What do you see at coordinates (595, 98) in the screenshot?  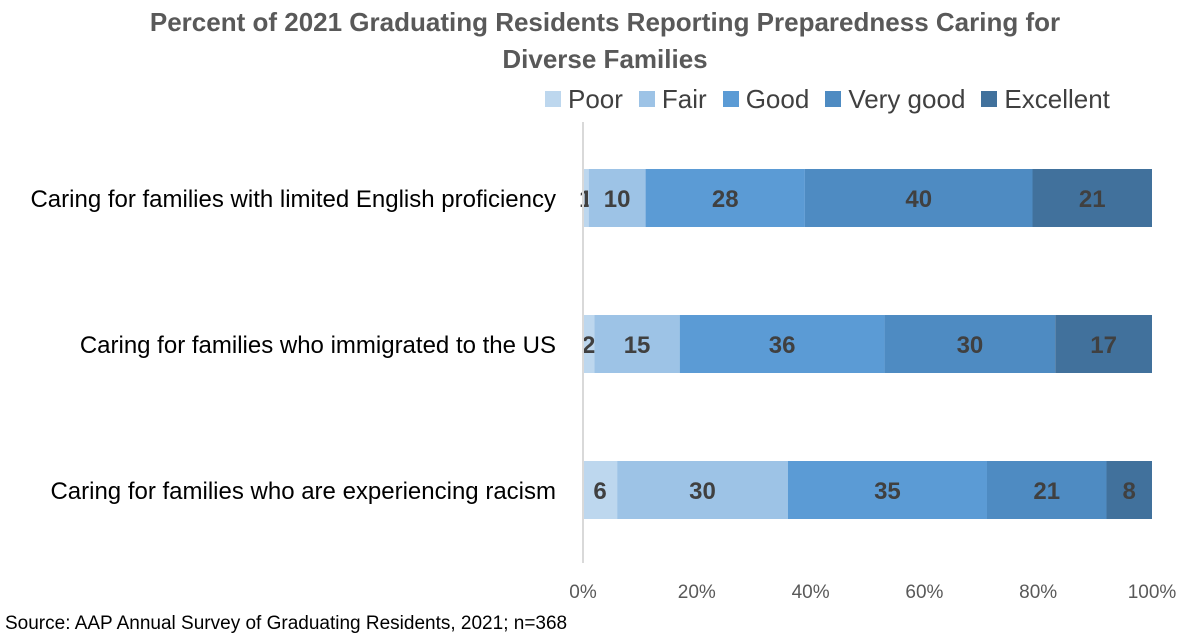 I see `legend-label-poor: Poor` at bounding box center [595, 98].